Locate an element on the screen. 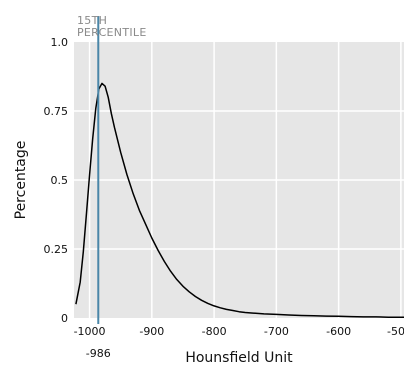 This screenshot has width=404, height=365. percentile-marker-value: -986 is located at coordinates (98, 353).